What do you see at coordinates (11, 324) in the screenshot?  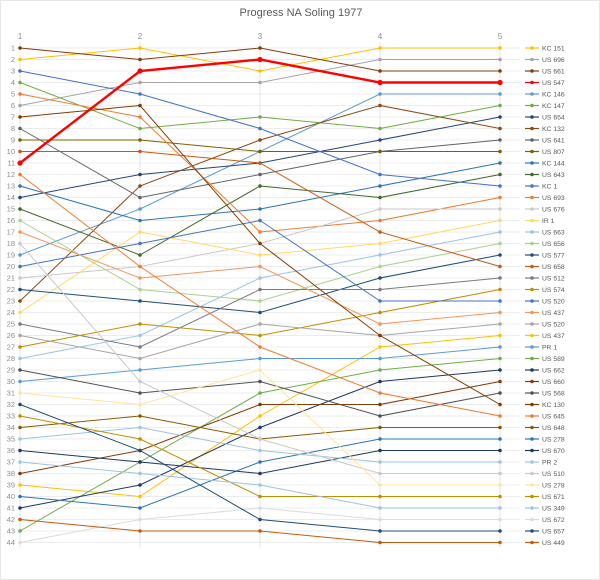 I see `svg-text: 25` at bounding box center [11, 324].